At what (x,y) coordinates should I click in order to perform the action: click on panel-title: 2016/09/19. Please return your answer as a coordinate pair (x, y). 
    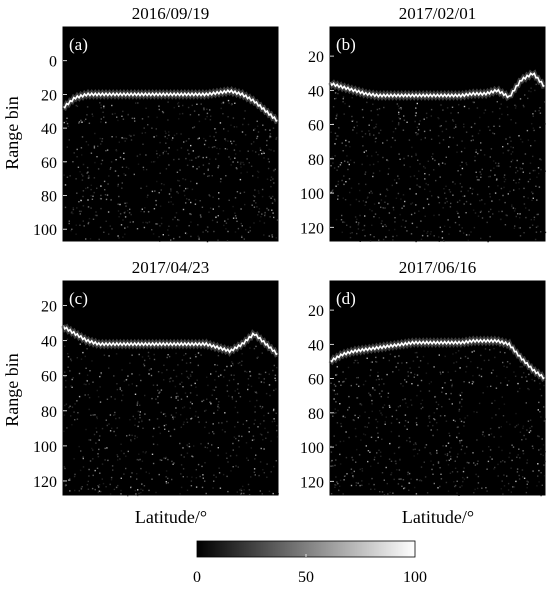
    Looking at the image, I should click on (170, 13).